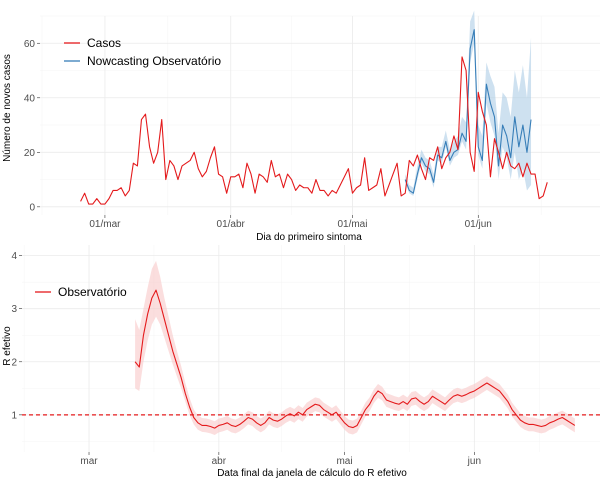 The height and width of the screenshot is (480, 600). Describe the element at coordinates (32, 207) in the screenshot. I see `y-tick-label: 0` at that location.